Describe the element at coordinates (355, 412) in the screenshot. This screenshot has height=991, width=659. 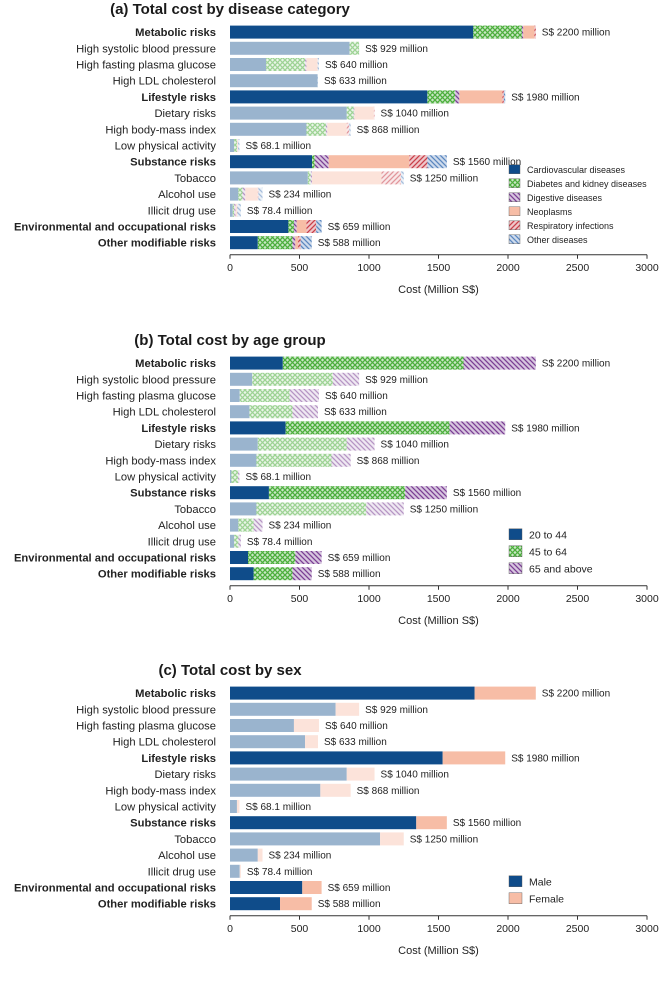
I see `total-label: S$ 633 million` at that location.